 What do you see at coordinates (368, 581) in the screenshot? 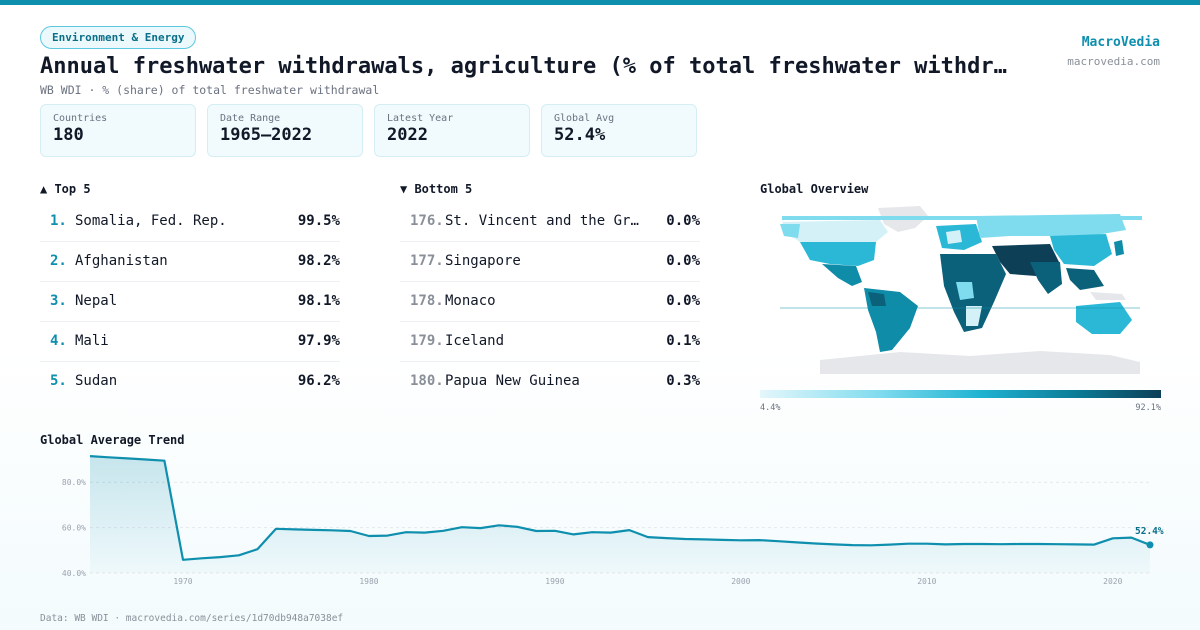
I see `x-tick-label: 1980` at bounding box center [368, 581].